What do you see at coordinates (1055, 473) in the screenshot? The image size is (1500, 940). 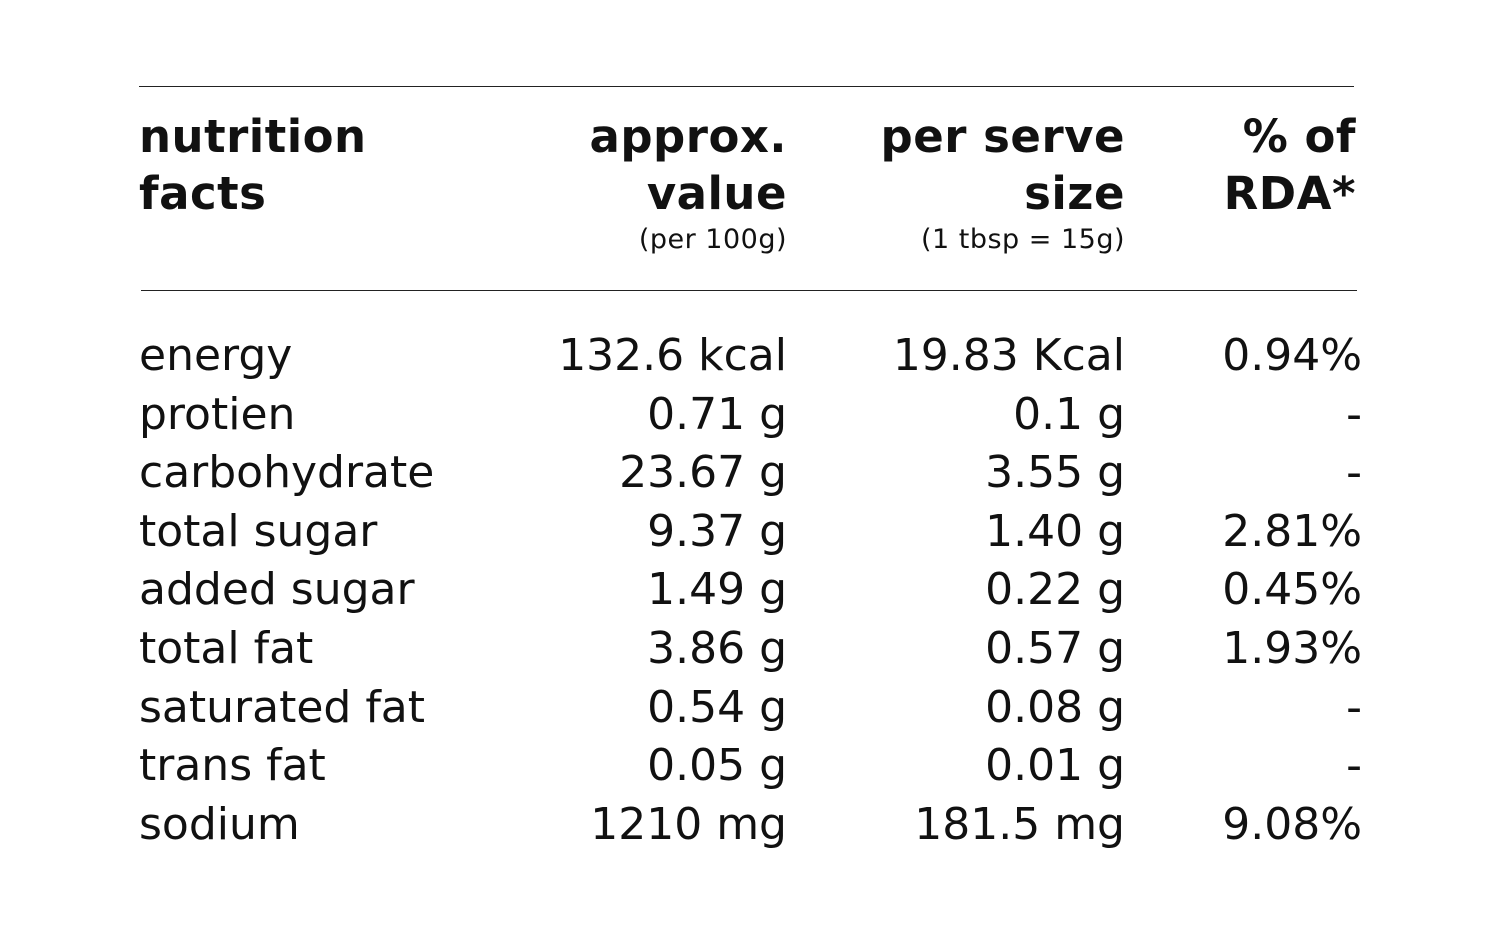 I see `per-serve-cell: 3.55 g` at bounding box center [1055, 473].